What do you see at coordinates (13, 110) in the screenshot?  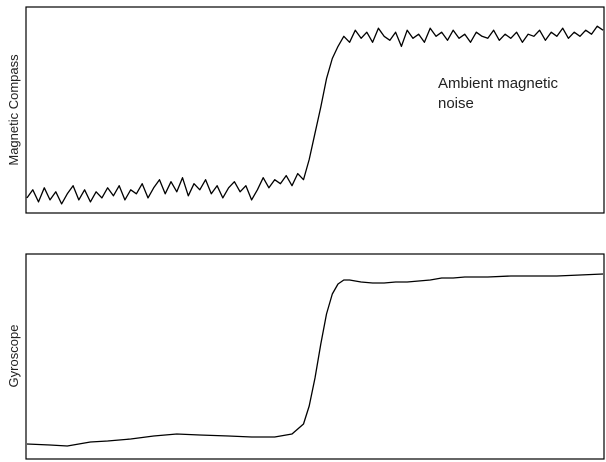 I see `compass-y-axis-label: Magnetic Compass` at bounding box center [13, 110].